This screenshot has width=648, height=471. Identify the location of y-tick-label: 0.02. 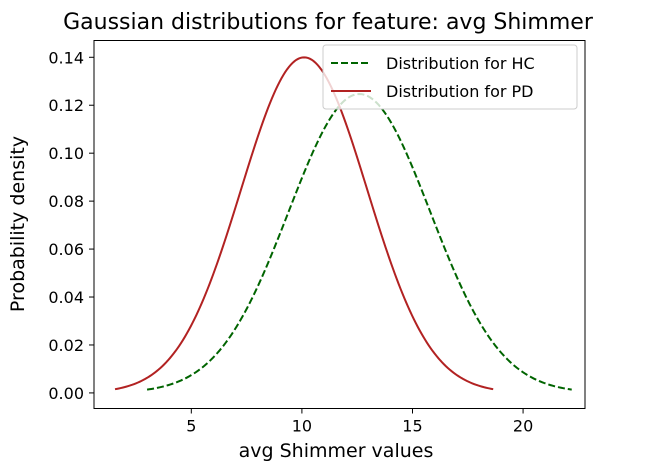
(66, 345).